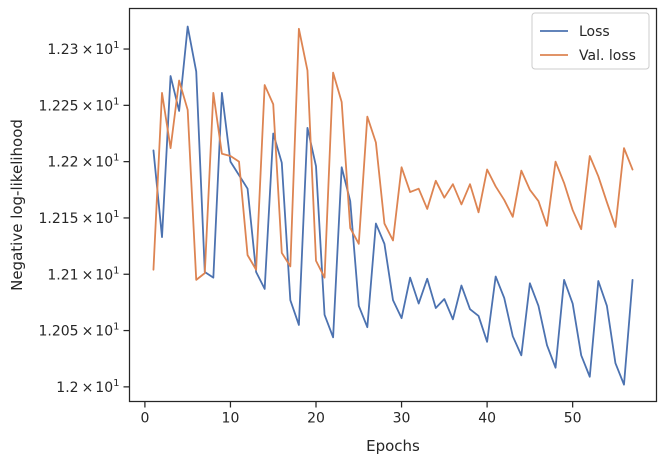 The image size is (666, 463). I want to click on x-tick-label: 40, so click(487, 419).